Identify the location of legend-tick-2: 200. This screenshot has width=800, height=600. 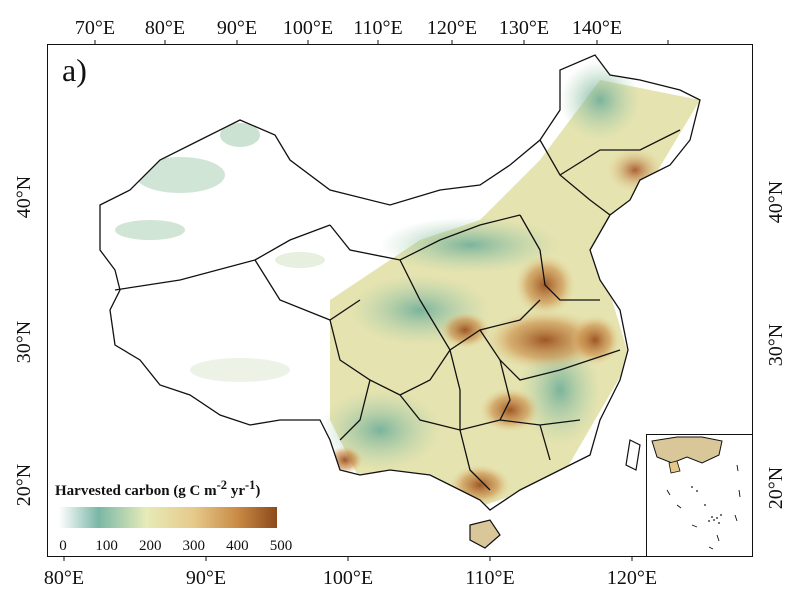
(150, 546).